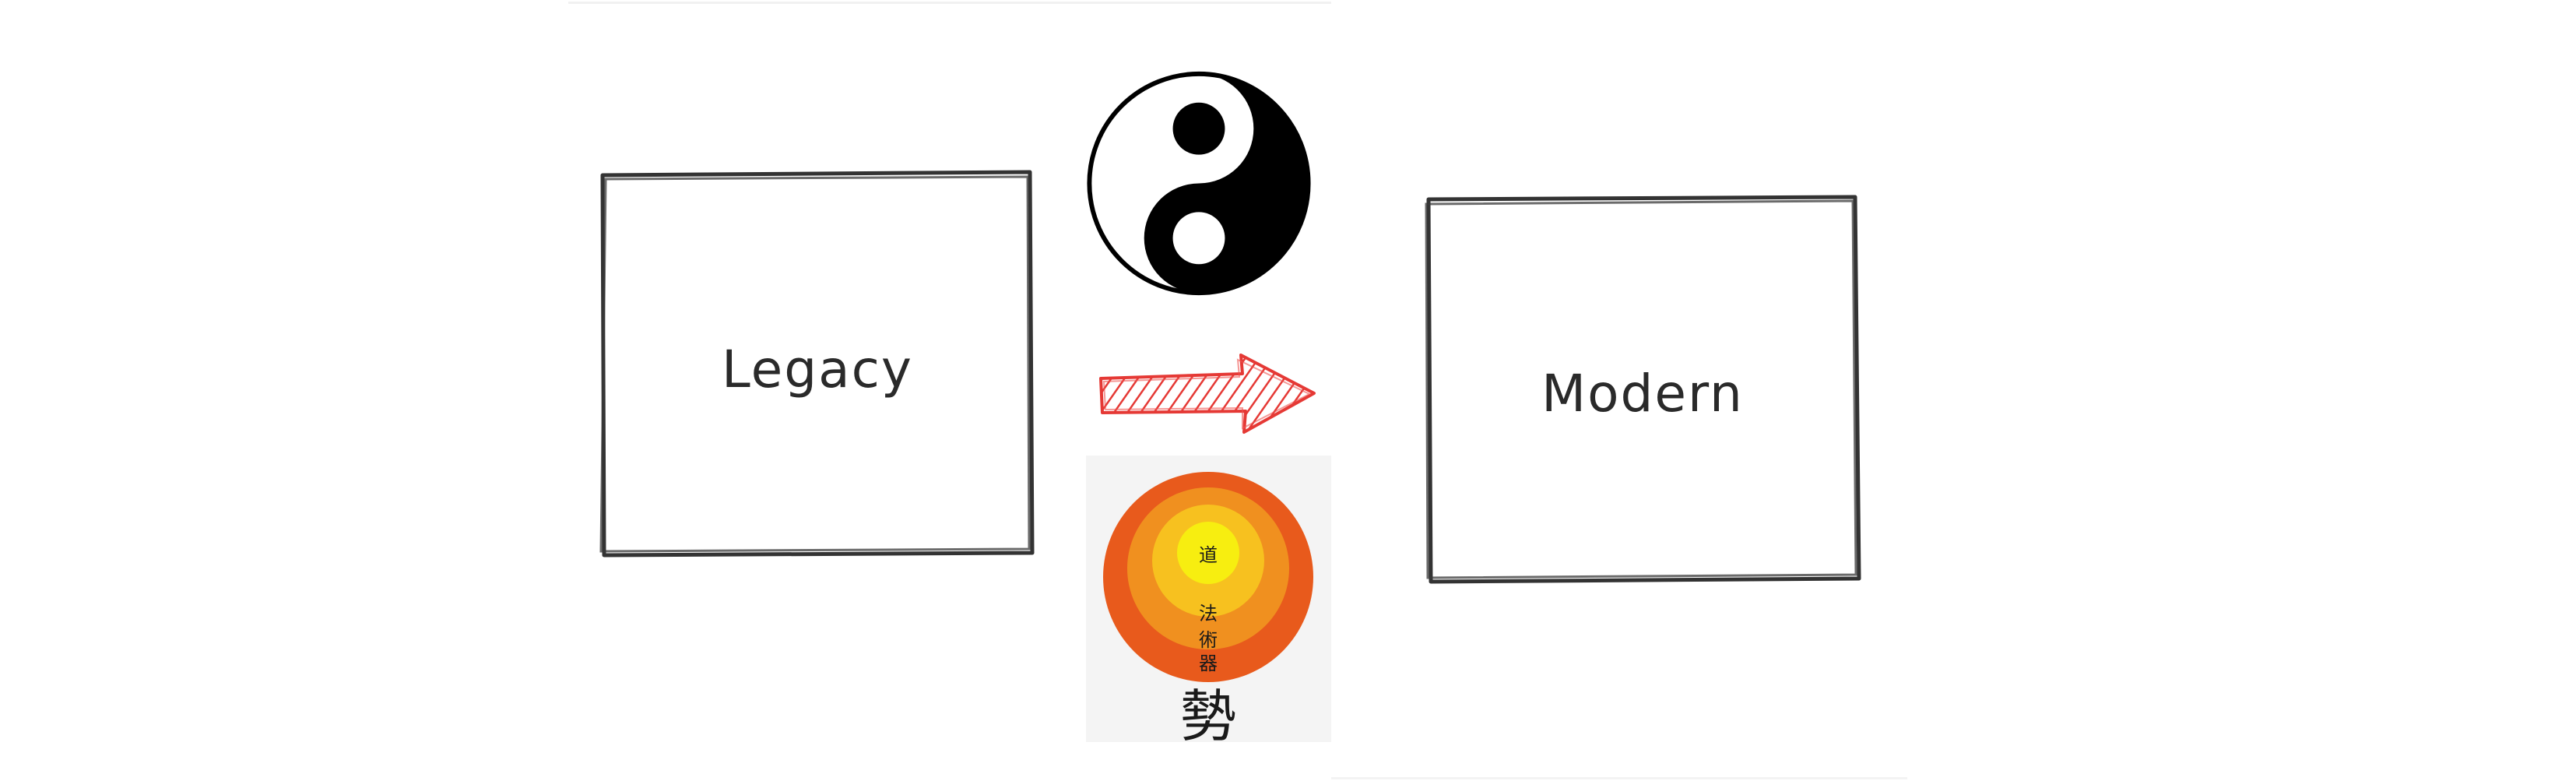  What do you see at coordinates (1642, 394) in the screenshot?
I see `modern-label: Modern` at bounding box center [1642, 394].